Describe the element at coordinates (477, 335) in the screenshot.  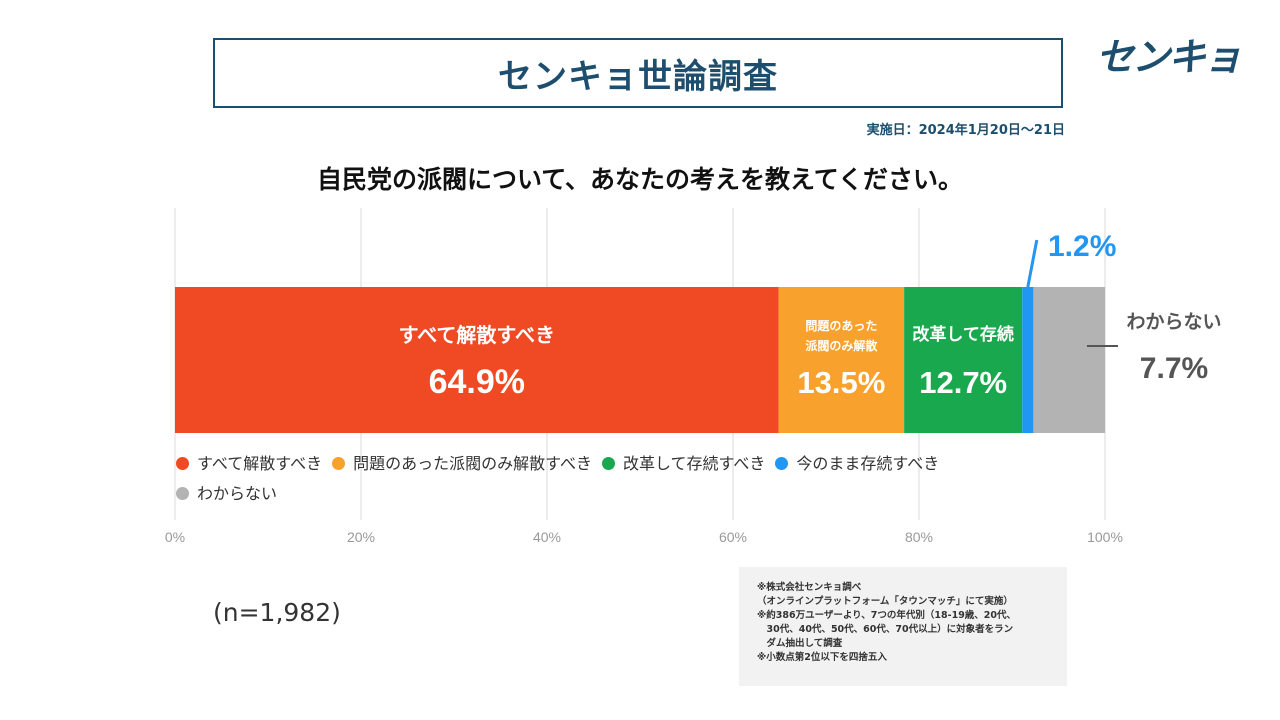
I see `bar-category-label: すべて解散すべき` at that location.